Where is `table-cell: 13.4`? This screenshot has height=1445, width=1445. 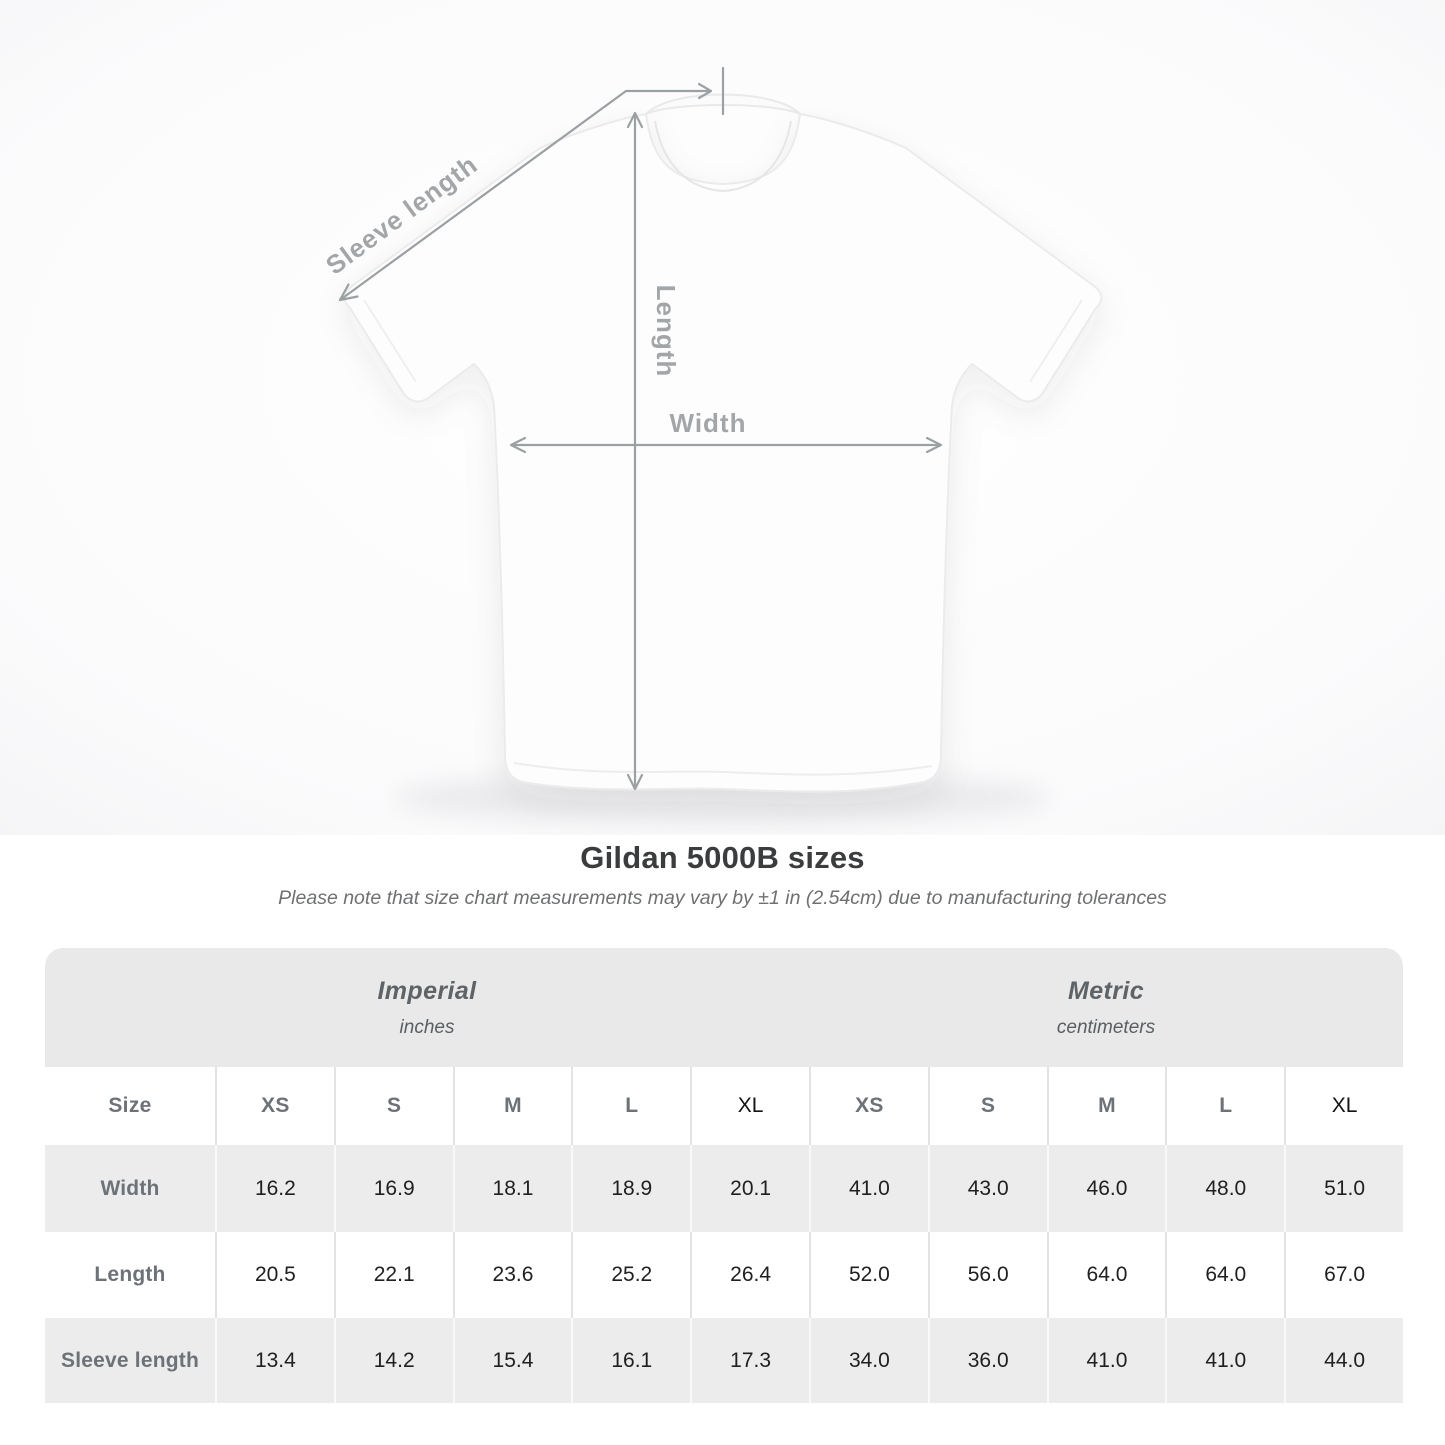 table-cell: 13.4 is located at coordinates (274, 1360).